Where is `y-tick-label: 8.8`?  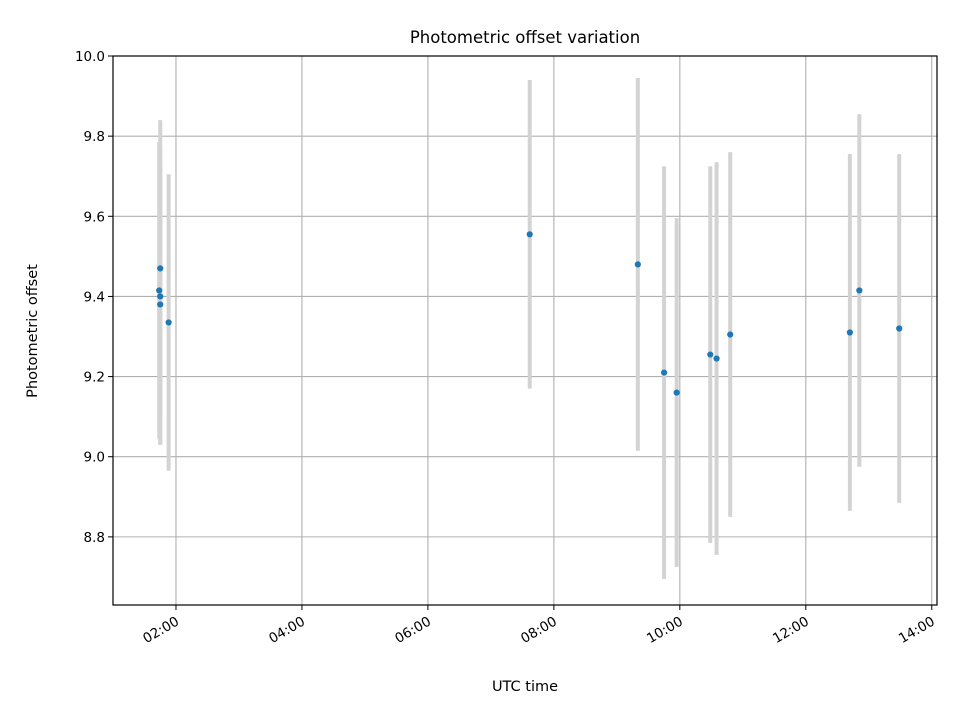 y-tick-label: 8.8 is located at coordinates (94, 538).